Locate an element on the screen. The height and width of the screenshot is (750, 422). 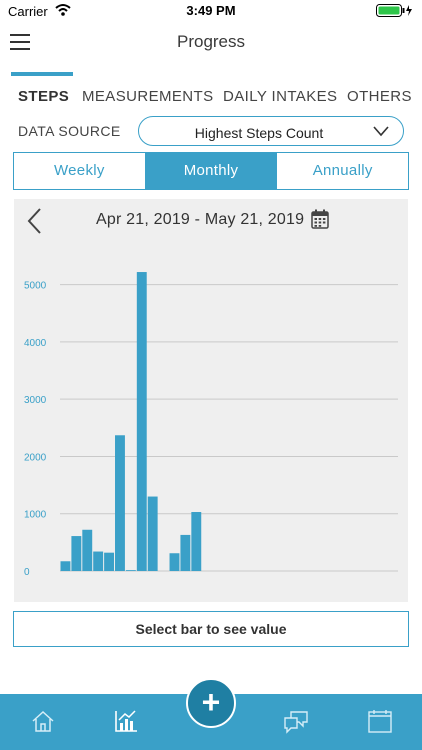
plus-icon: + is located at coordinates (211, 702).